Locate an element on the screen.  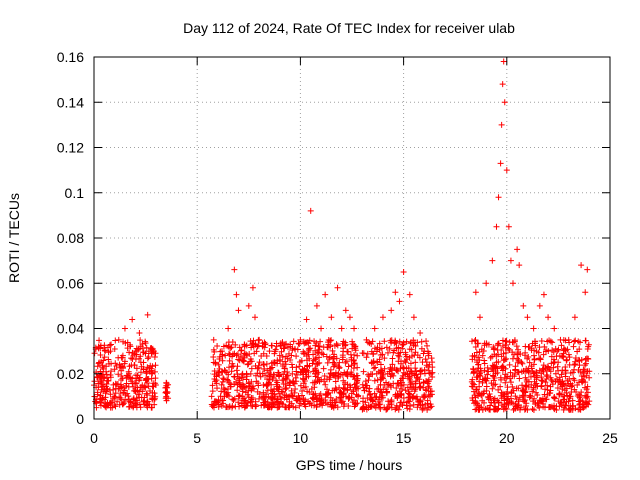
y-tick-label: 0 is located at coordinates (80, 419).